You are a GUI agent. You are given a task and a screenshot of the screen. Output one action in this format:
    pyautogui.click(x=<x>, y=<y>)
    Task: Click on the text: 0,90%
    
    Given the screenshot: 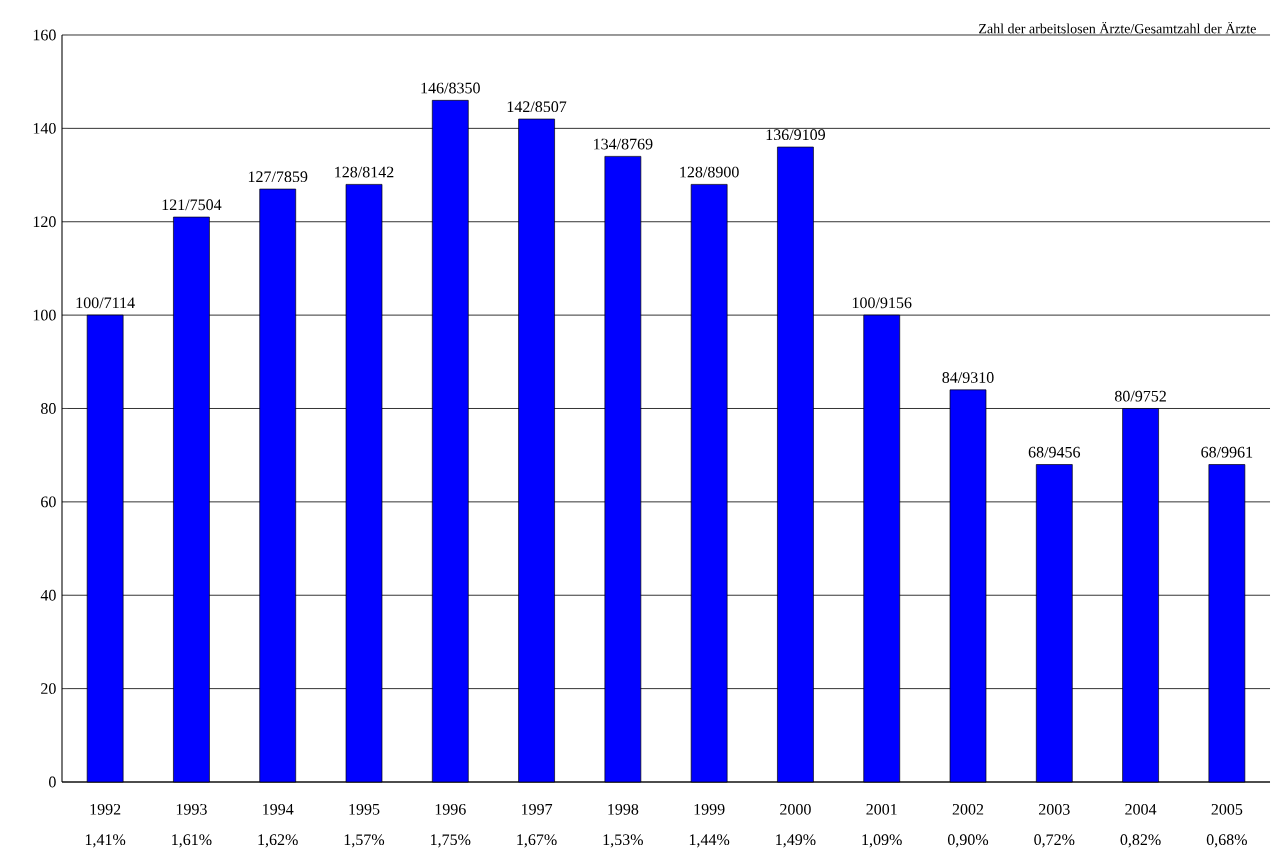 What is the action you would take?
    pyautogui.click(x=968, y=841)
    